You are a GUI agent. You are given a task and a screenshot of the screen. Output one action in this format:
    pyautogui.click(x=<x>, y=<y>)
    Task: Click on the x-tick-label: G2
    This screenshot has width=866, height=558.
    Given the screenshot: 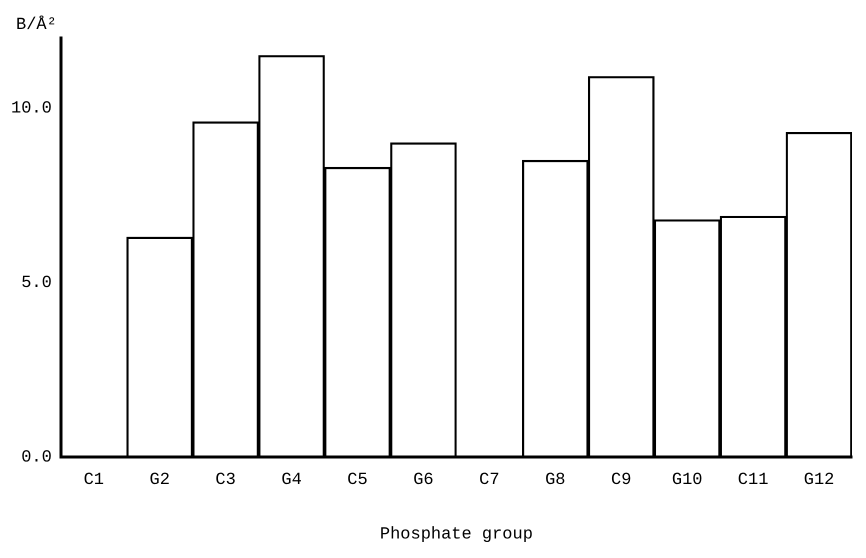 What is the action you would take?
    pyautogui.click(x=160, y=480)
    